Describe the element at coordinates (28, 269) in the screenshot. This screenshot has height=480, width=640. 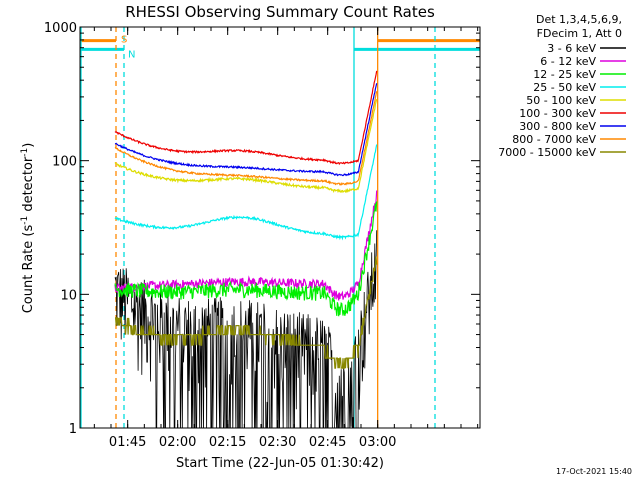
I see `y-axis-label-part1: Count Rate (s` at that location.